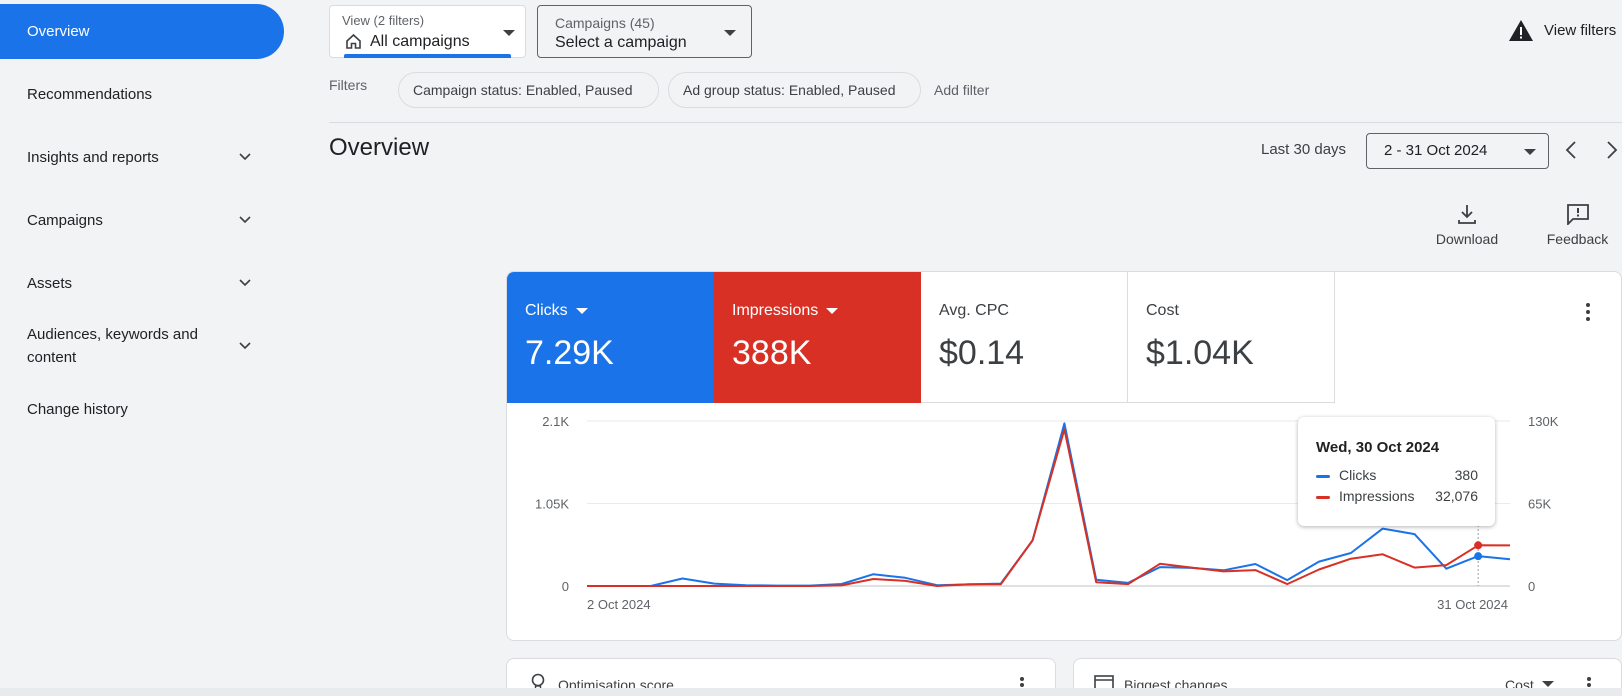 Image resolution: width=1622 pixels, height=696 pixels. What do you see at coordinates (353, 41) in the screenshot?
I see `home-icon` at bounding box center [353, 41].